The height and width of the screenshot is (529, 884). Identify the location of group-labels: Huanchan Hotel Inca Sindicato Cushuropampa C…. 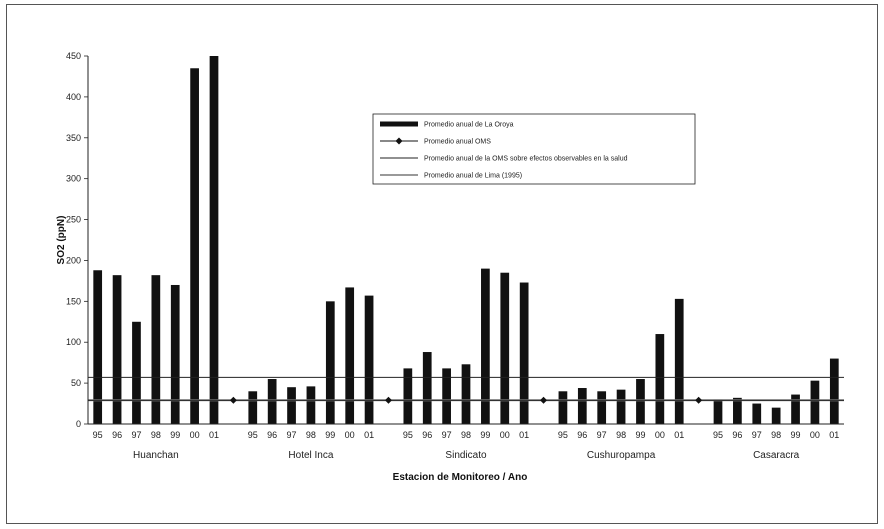
(466, 455).